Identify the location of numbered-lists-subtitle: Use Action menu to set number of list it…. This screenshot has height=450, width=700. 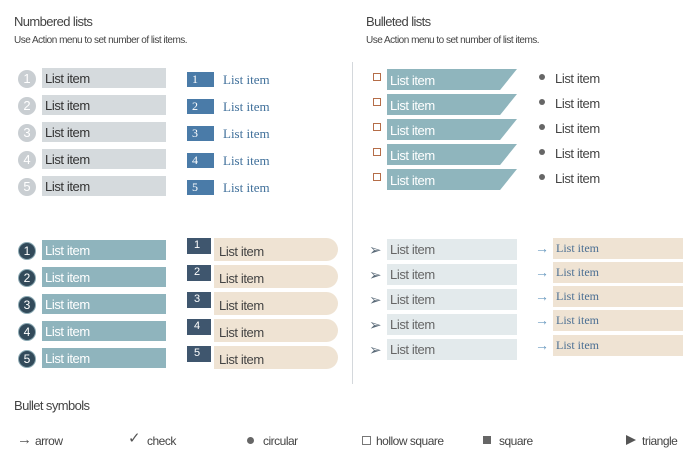
(101, 40).